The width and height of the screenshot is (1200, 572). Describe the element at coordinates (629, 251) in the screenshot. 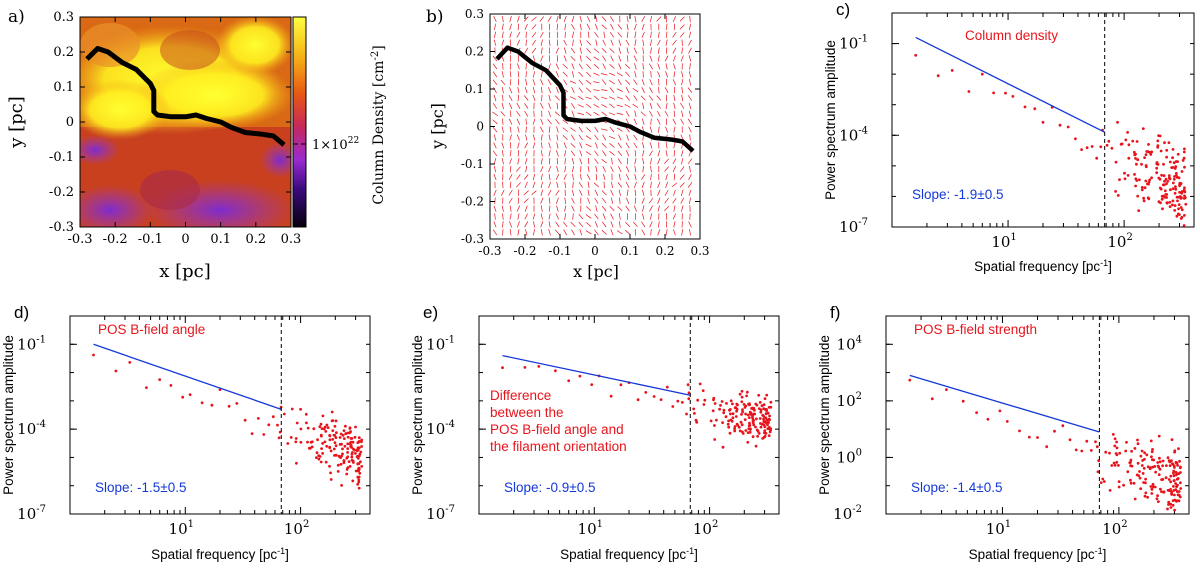

I see `x-tick-label: 0.1` at that location.